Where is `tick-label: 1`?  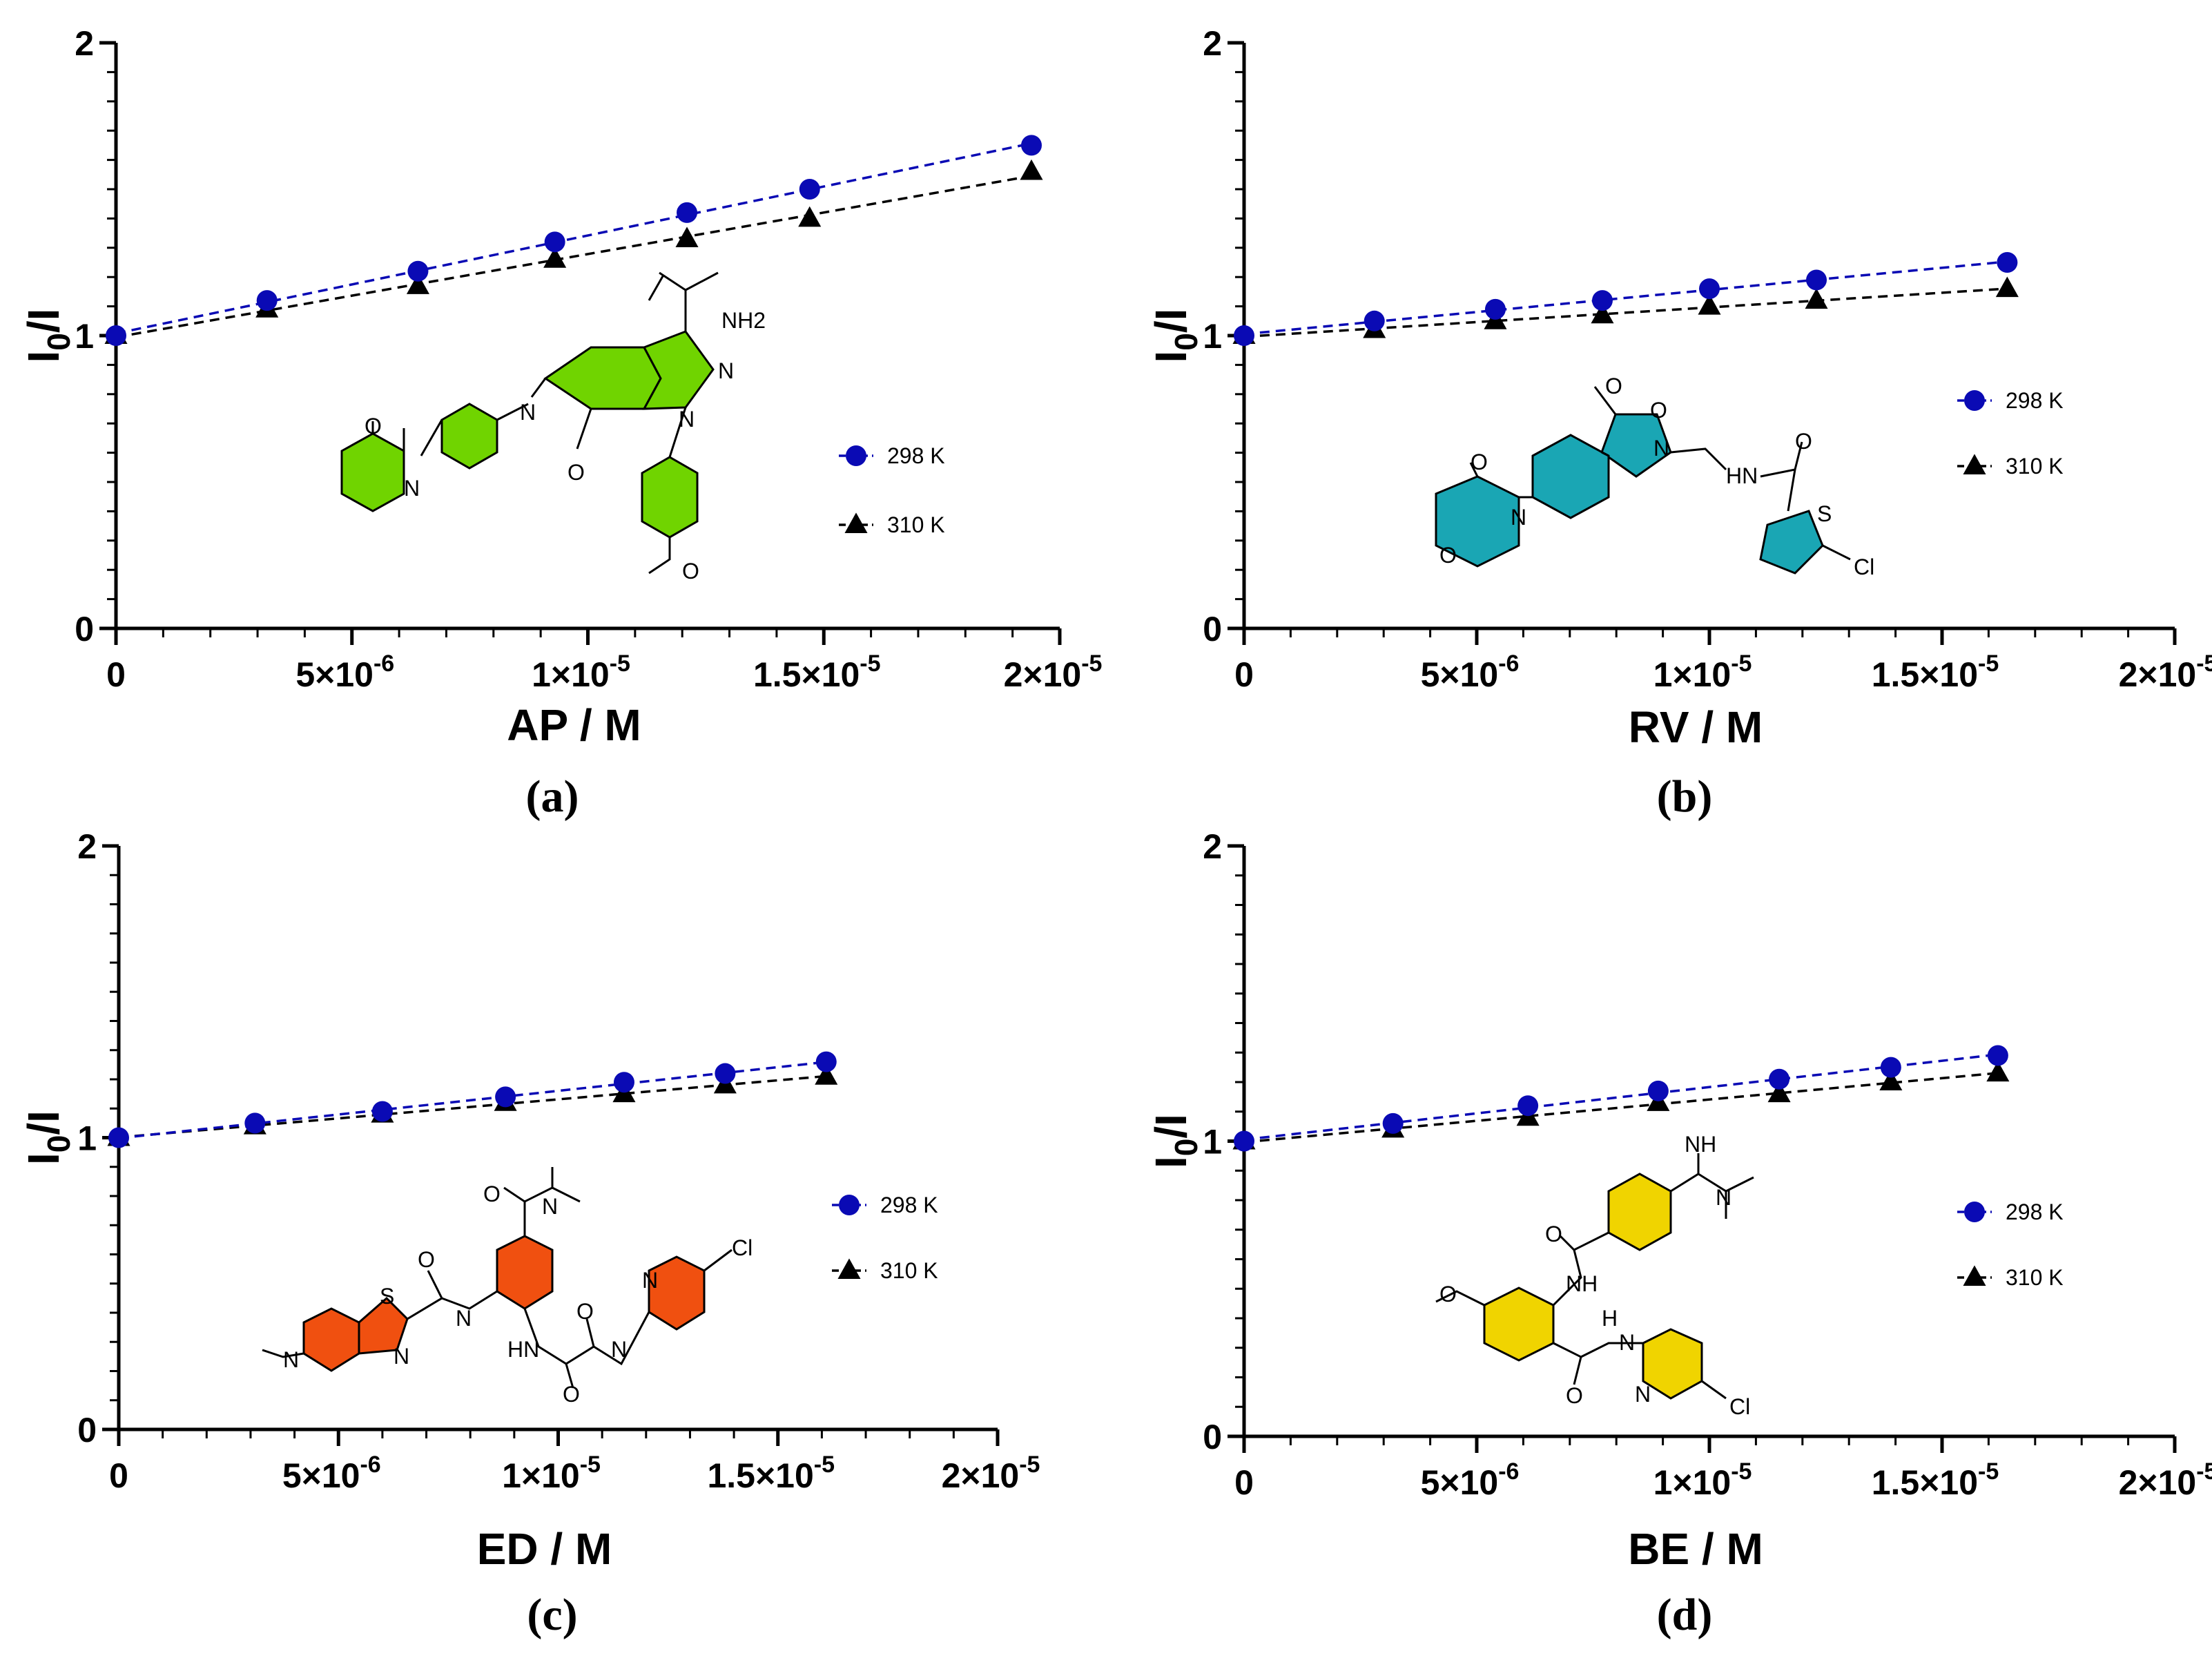 tick-label: 1 is located at coordinates (1212, 1142).